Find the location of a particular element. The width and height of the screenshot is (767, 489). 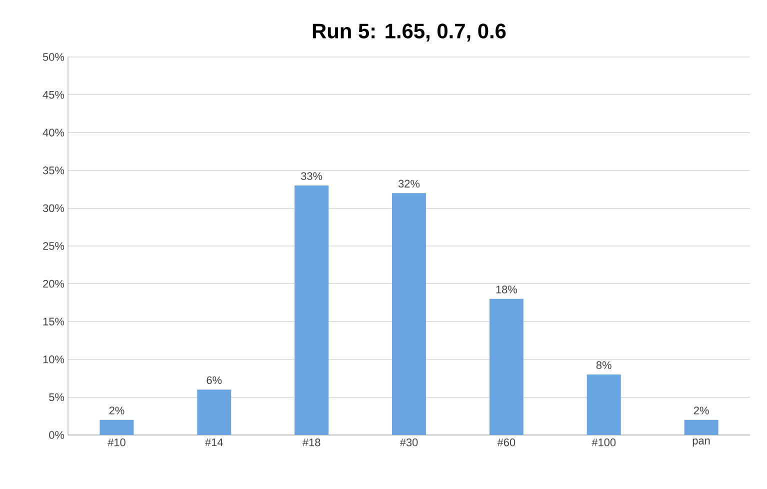

data-label: 6% is located at coordinates (214, 380).